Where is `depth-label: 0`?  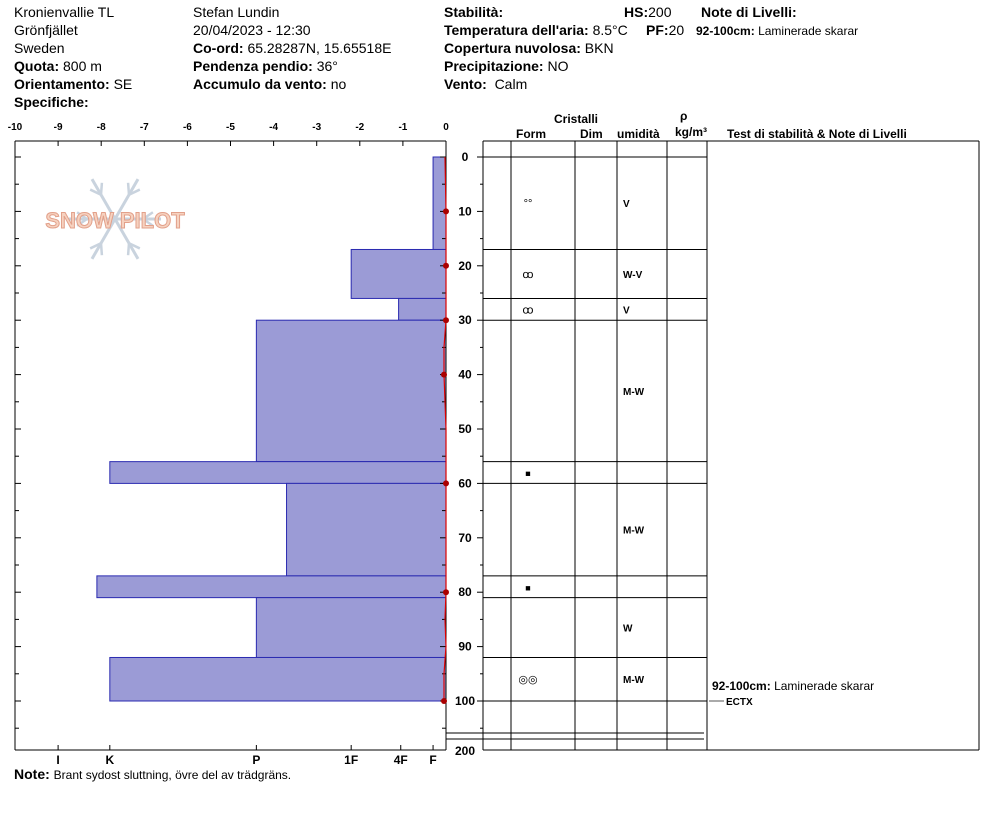
depth-label: 0 is located at coordinates (465, 157).